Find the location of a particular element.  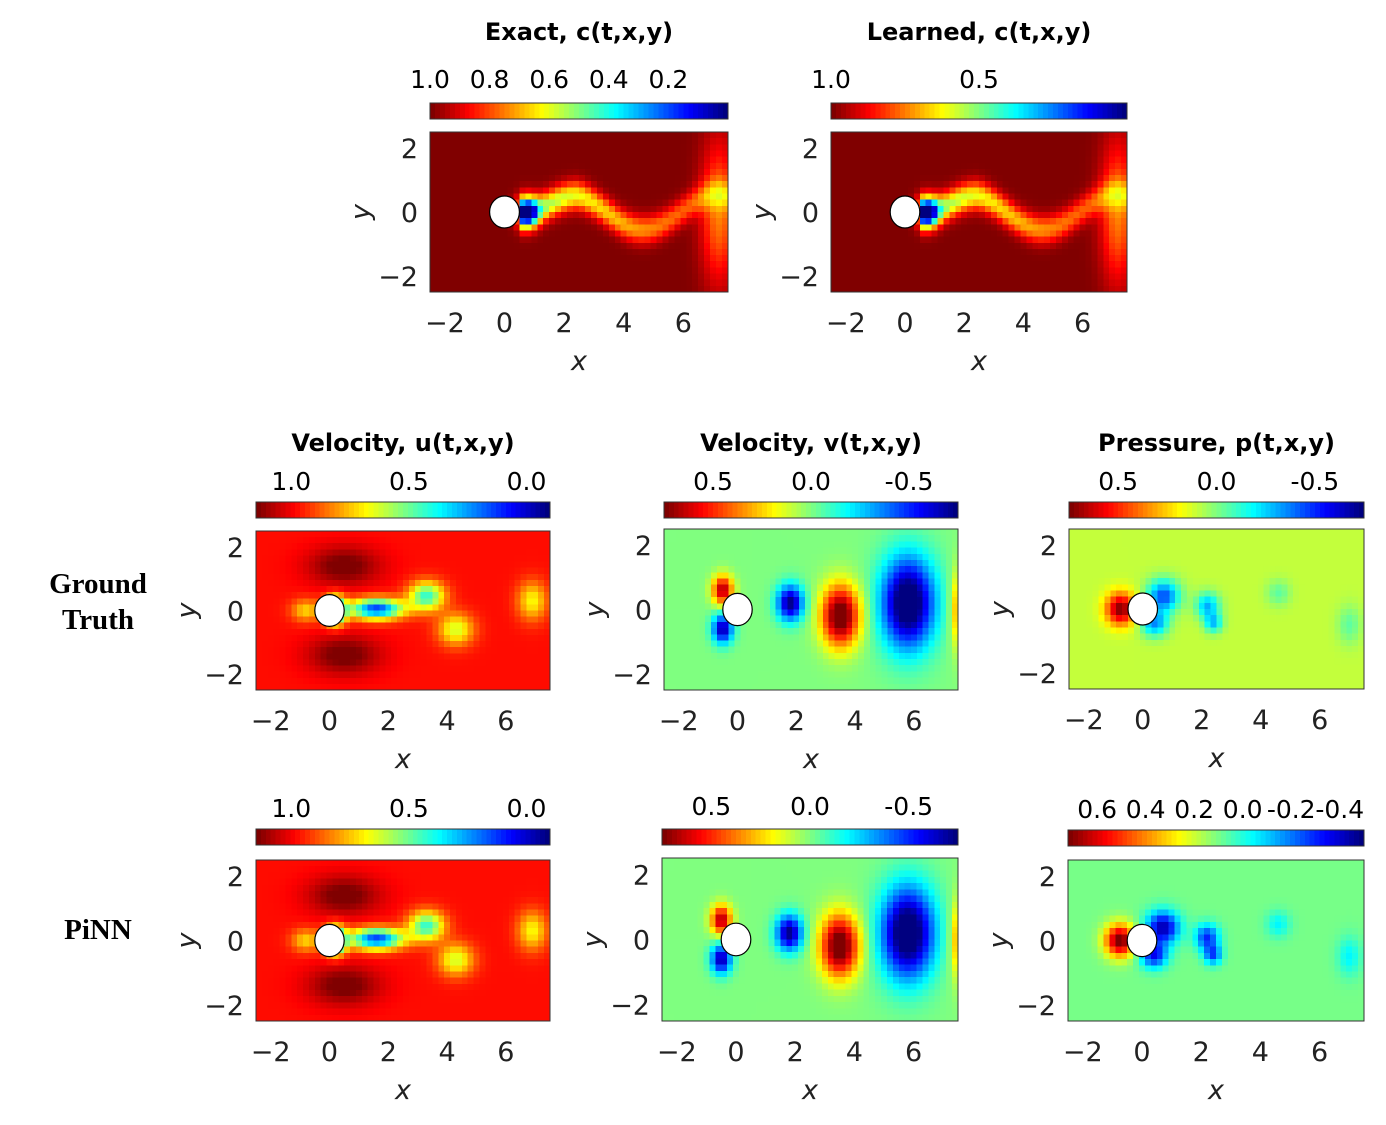

x-tick-label: 2 is located at coordinates (388, 721).